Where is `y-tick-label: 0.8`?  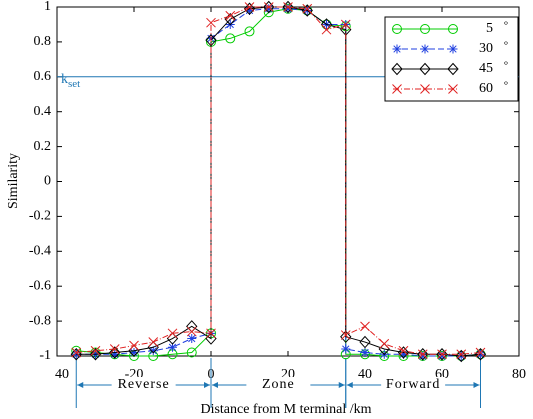
y-tick-label: 0.8 is located at coordinates (43, 41).